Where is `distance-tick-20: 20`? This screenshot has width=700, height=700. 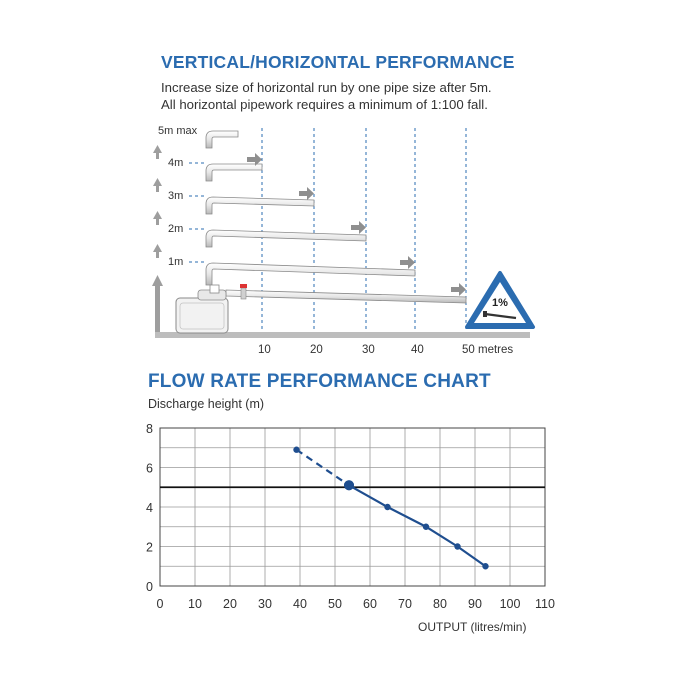 distance-tick-20: 20 is located at coordinates (316, 350).